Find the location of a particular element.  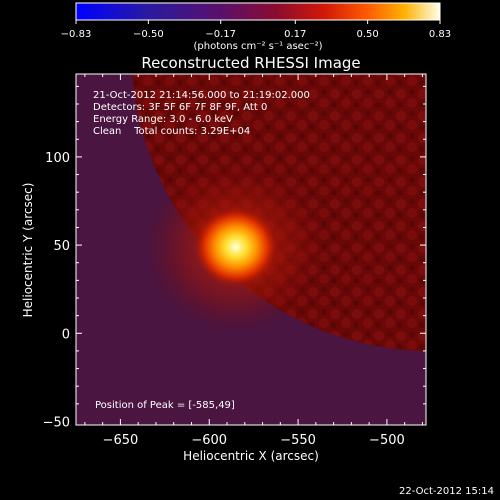

annotation-energy: Energy Range: 3.0 - 6.0 keV is located at coordinates (163, 119).